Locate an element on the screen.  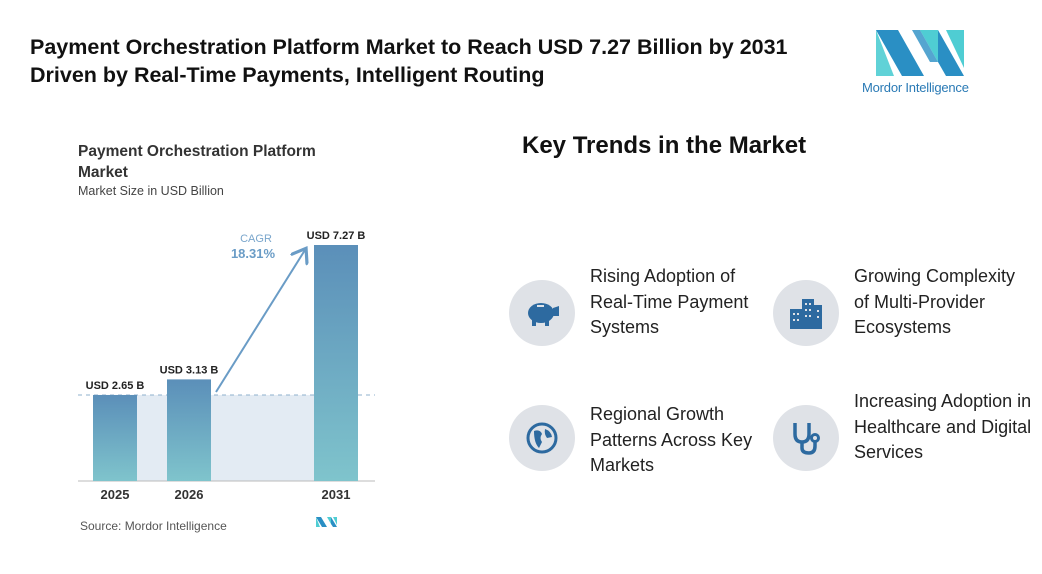
chart-subtitle: Market Size in USD Billion is located at coordinates (151, 191).